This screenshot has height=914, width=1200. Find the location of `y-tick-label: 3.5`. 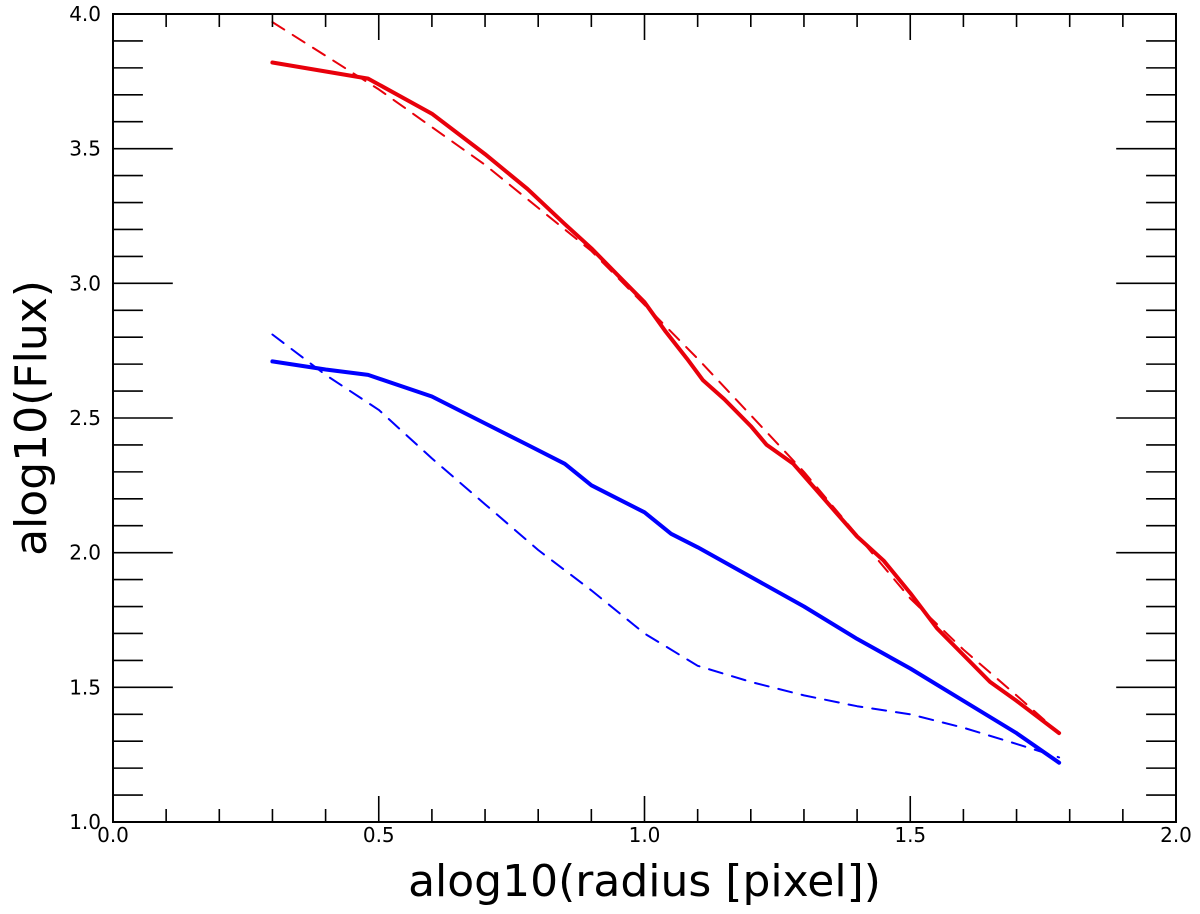

y-tick-label: 3.5 is located at coordinates (85, 149).